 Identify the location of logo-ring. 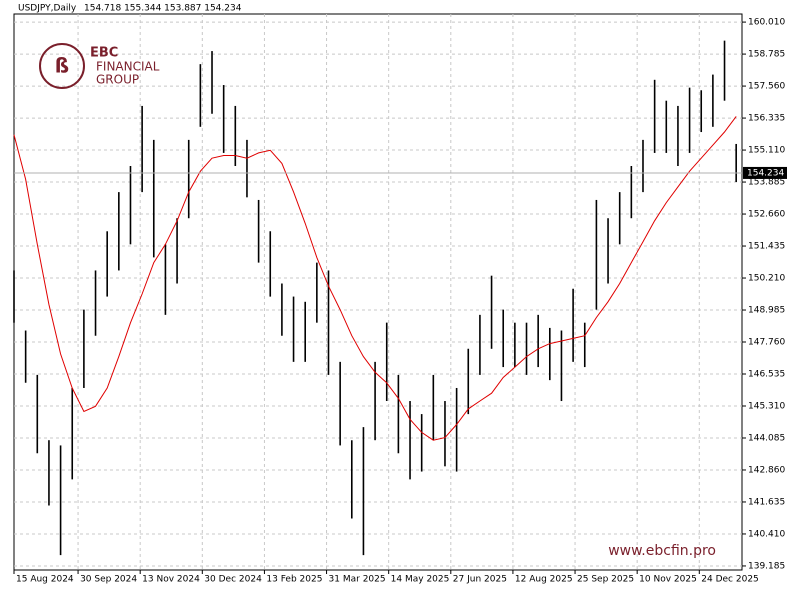
(62, 66).